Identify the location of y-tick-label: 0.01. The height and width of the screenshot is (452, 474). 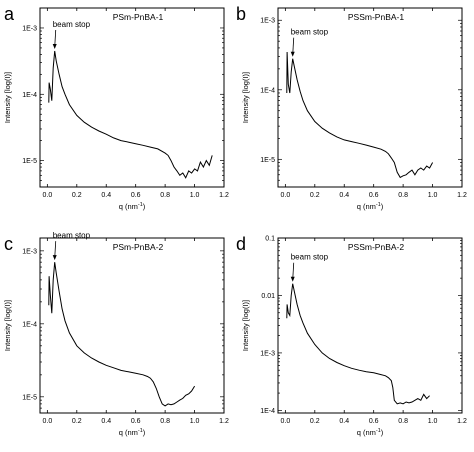
(268, 296).